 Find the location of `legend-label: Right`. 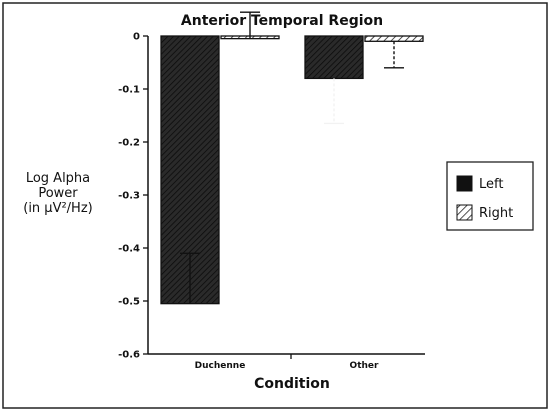

legend-label: Right is located at coordinates (496, 213).